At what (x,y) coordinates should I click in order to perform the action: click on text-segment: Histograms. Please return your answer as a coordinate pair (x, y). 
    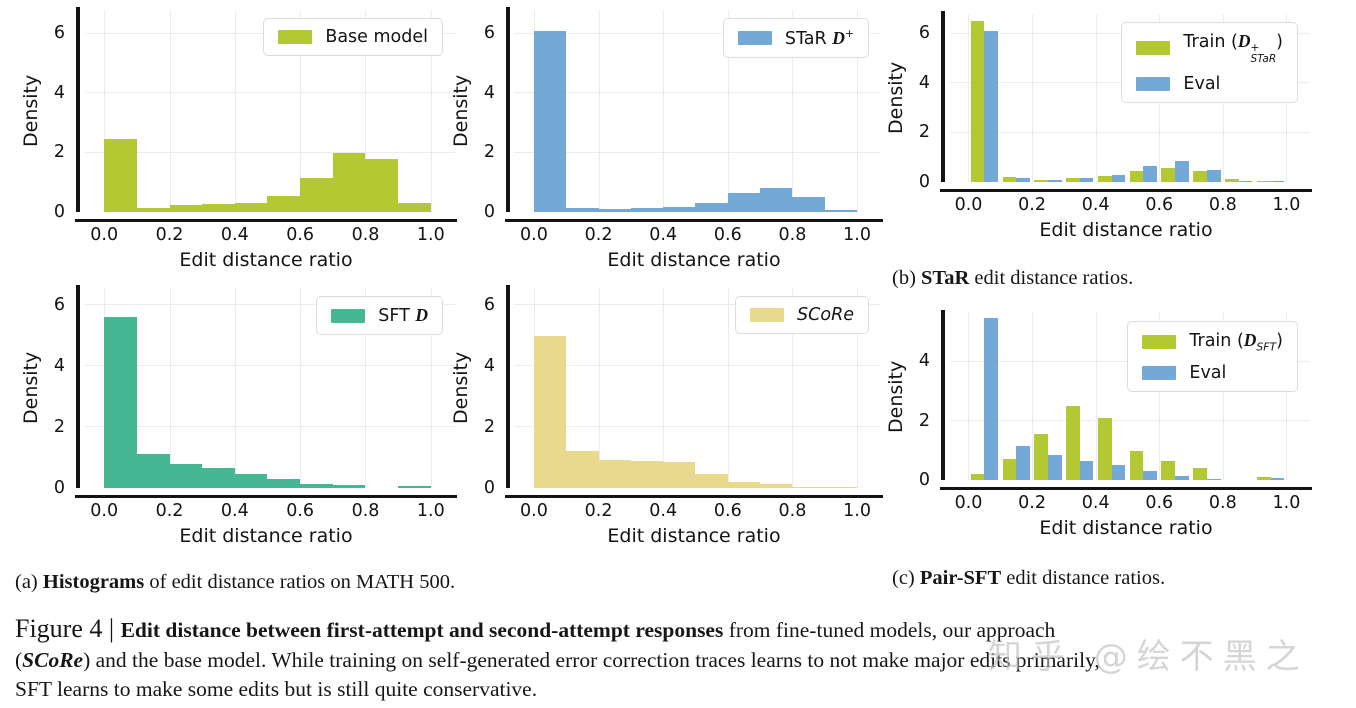
    Looking at the image, I should click on (93, 582).